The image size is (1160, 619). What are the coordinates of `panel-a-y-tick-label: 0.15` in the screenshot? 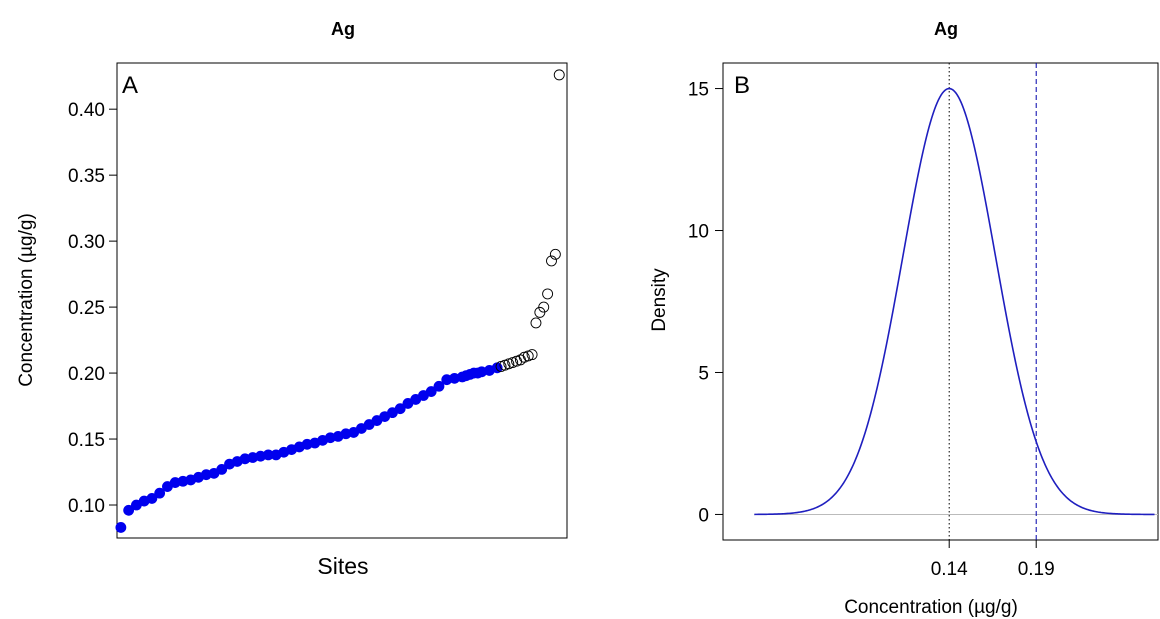 It's located at (86, 440).